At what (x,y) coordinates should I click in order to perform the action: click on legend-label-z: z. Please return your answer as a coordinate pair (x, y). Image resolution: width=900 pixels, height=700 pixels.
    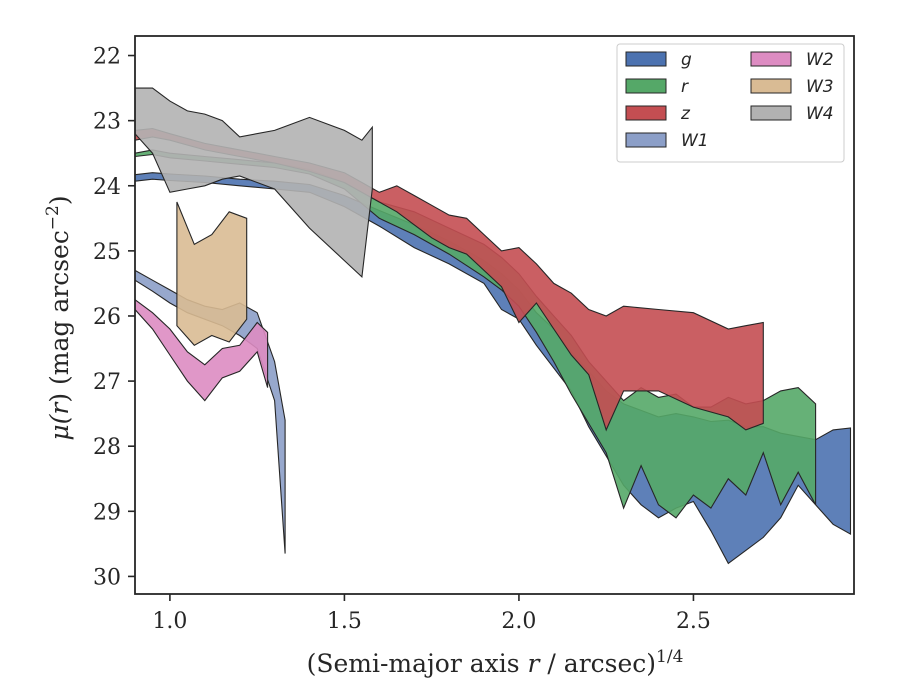
    Looking at the image, I should click on (685, 114).